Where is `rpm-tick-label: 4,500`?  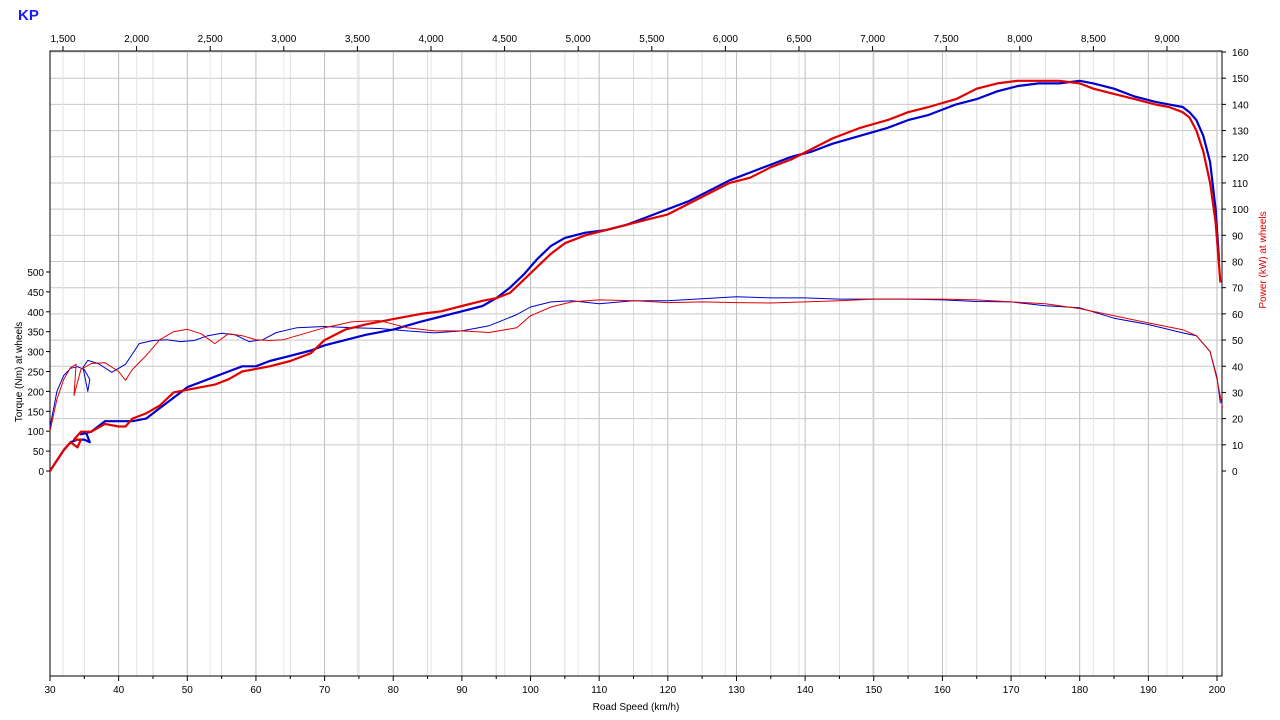
rpm-tick-label: 4,500 is located at coordinates (504, 39).